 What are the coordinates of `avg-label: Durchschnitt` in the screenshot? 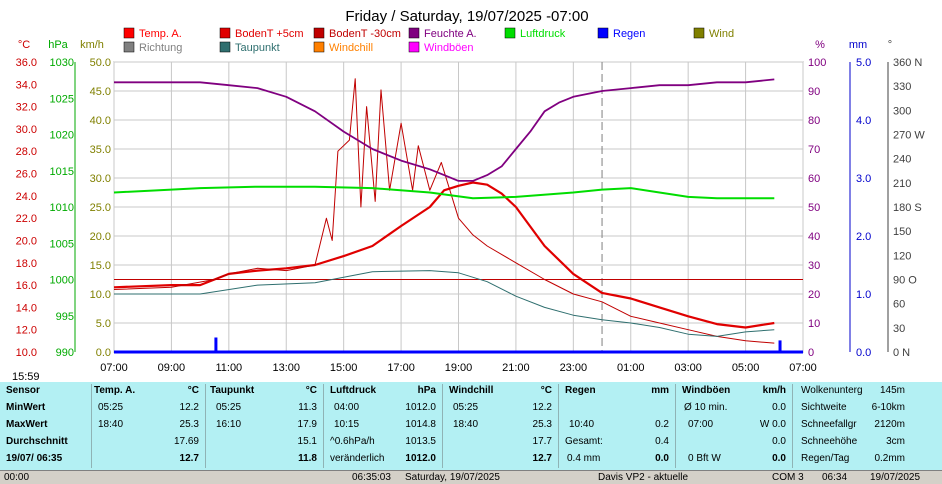 It's located at (37, 441).